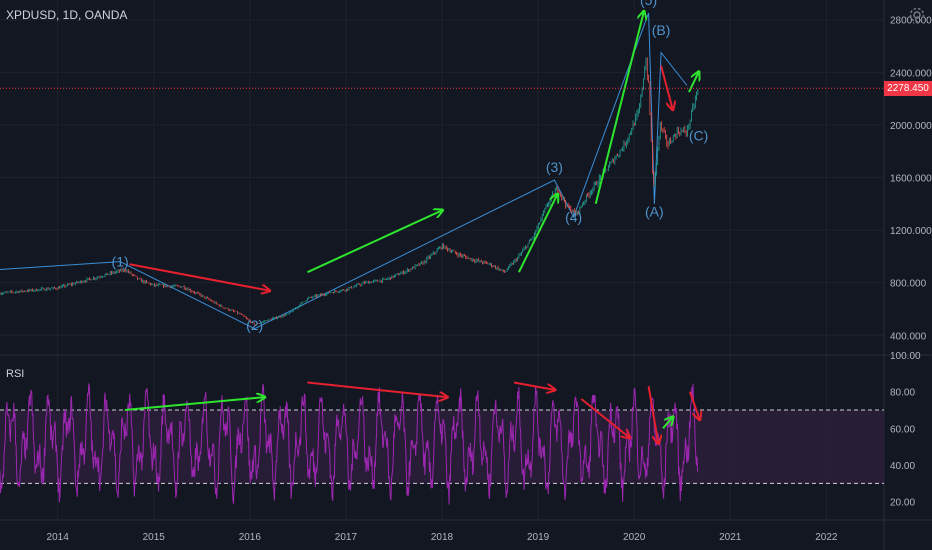 The height and width of the screenshot is (550, 932). I want to click on wave-label: (5), so click(648, 4).